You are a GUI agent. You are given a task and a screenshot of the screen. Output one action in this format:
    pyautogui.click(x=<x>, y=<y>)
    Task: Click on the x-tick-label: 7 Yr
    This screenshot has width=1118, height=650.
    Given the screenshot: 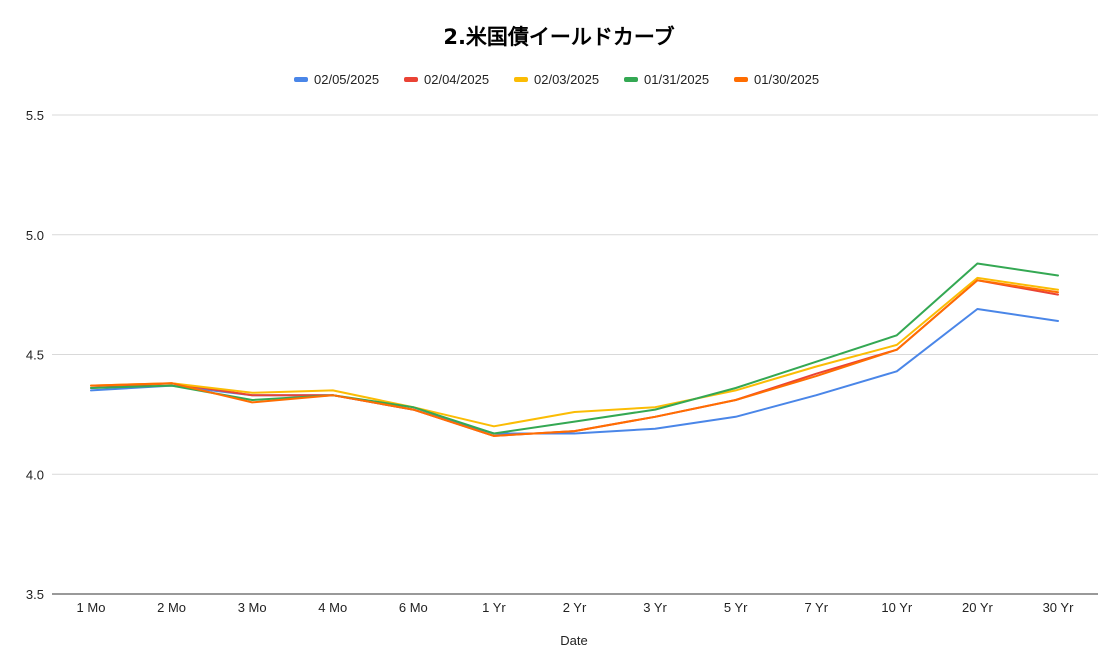 What is the action you would take?
    pyautogui.click(x=816, y=607)
    